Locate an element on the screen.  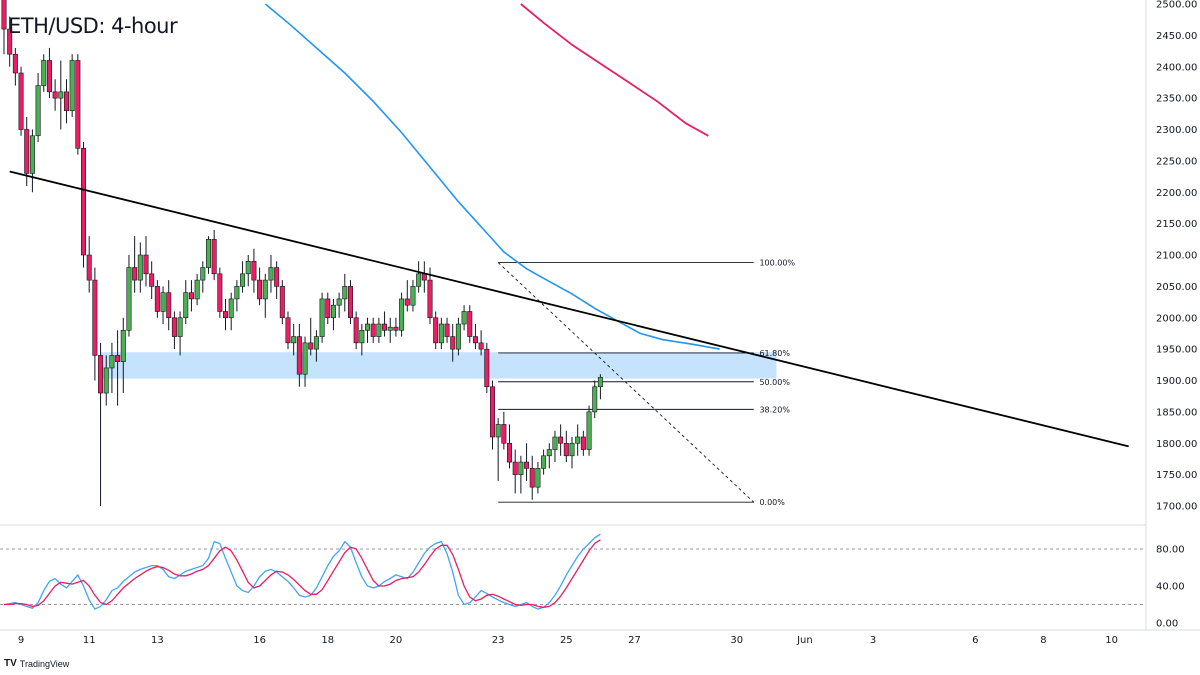
fibonacci-retracement: 100.00% 61.80% 50.00% 38.20% 0.00% is located at coordinates (646, 383).